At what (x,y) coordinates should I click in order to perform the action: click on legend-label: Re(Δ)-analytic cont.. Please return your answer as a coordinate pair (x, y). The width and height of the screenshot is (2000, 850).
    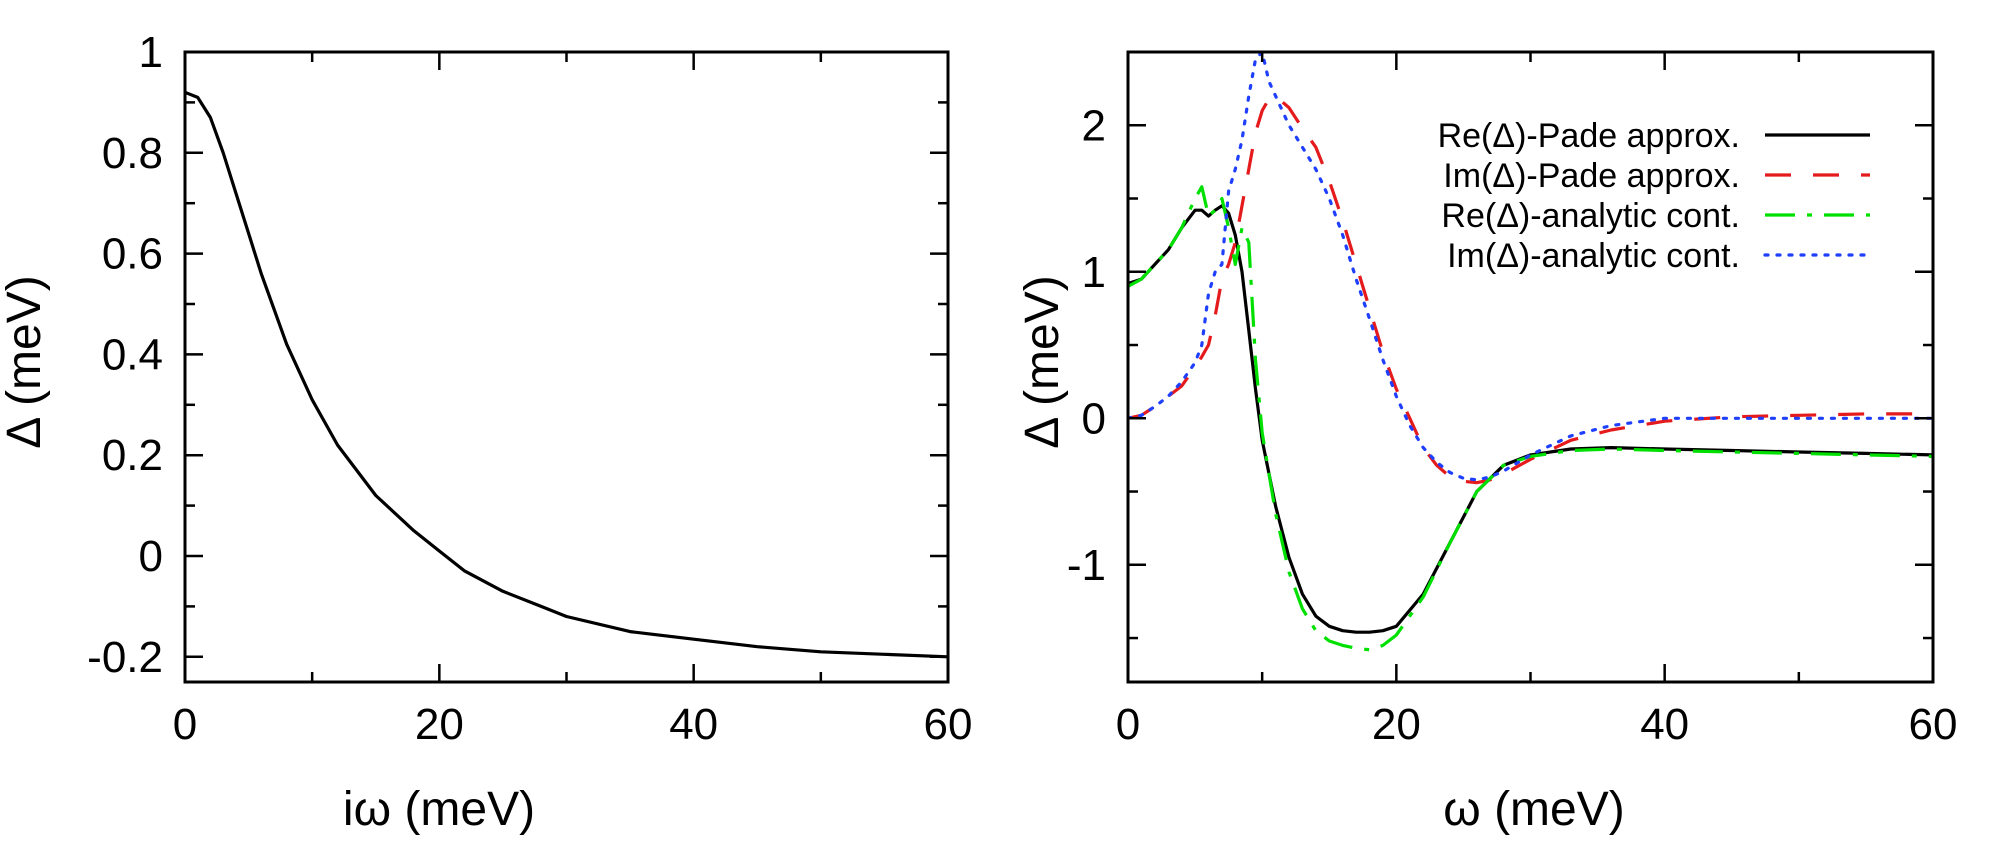
    Looking at the image, I should click on (1590, 216).